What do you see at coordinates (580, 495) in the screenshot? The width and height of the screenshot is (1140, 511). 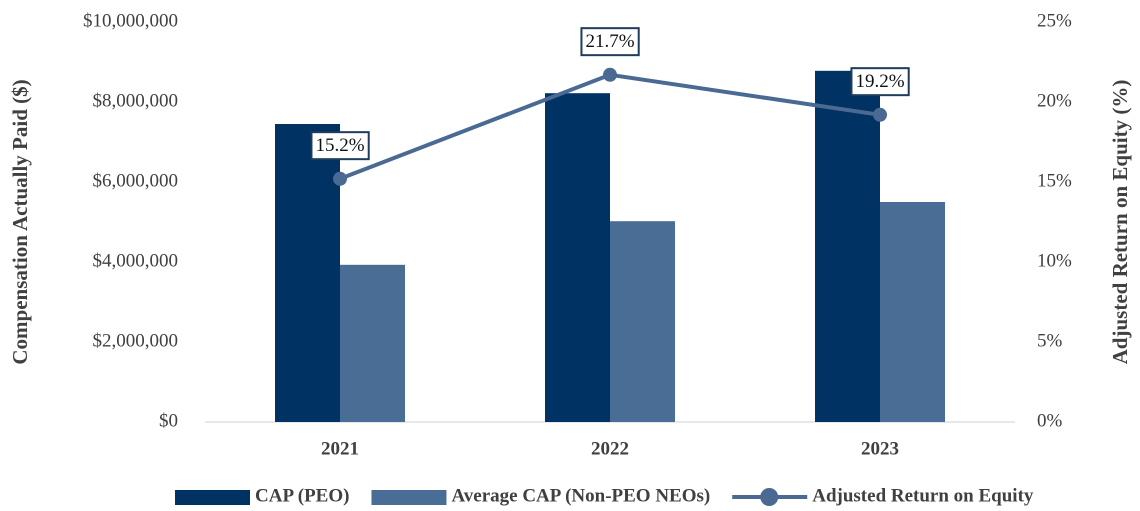 I see `legend-label: Average CAP (Non-PEO NEOs)` at bounding box center [580, 495].